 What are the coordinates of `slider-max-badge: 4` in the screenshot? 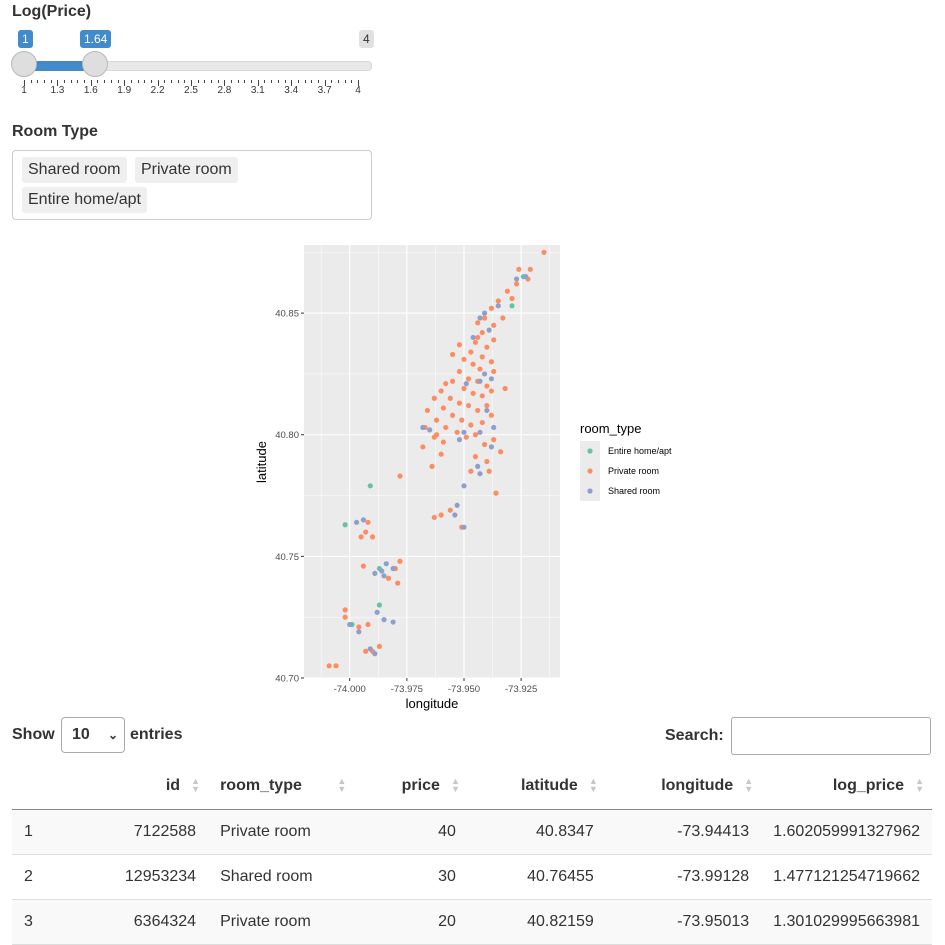 It's located at (366, 39).